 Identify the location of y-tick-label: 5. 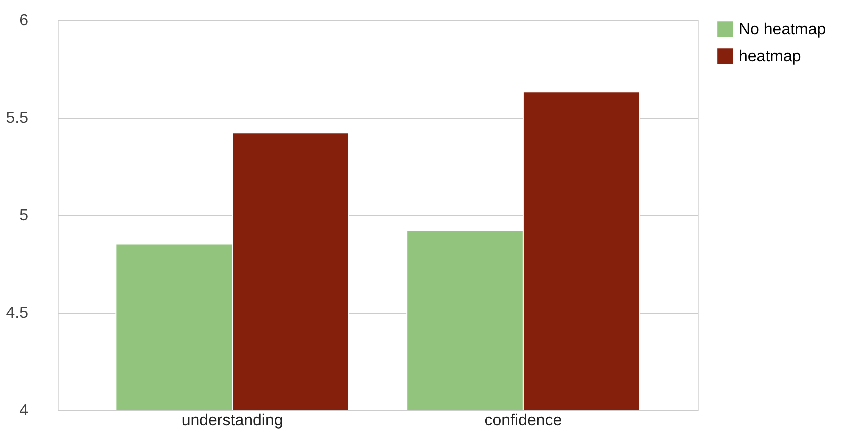
(24, 216).